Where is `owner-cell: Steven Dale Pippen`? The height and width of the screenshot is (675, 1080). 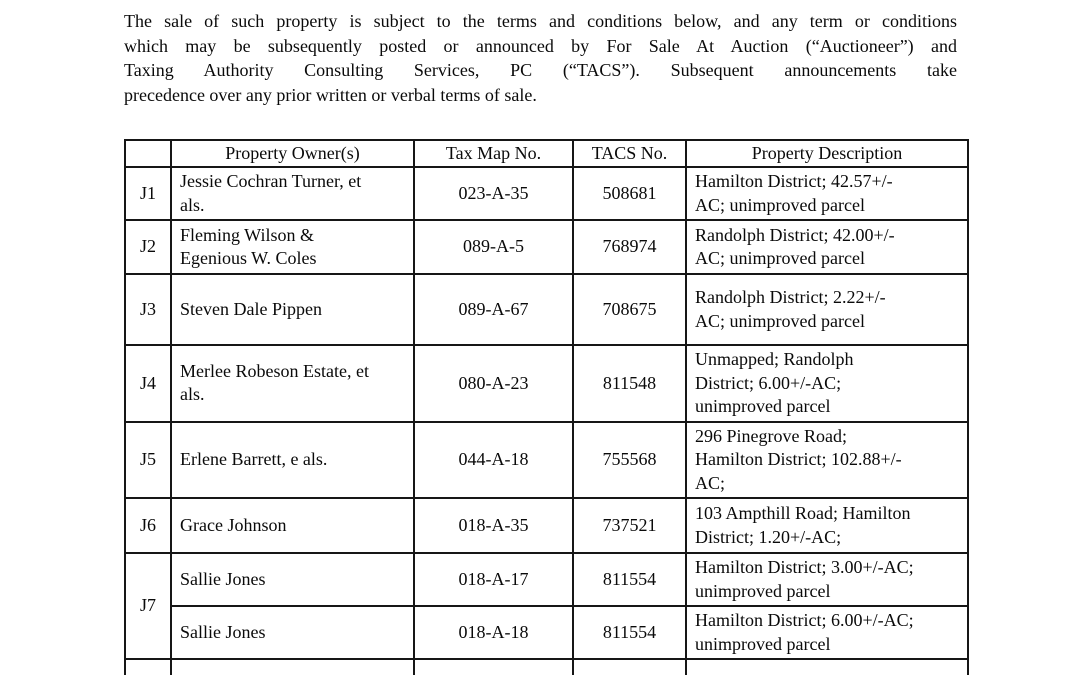
owner-cell: Steven Dale Pippen is located at coordinates (292, 309).